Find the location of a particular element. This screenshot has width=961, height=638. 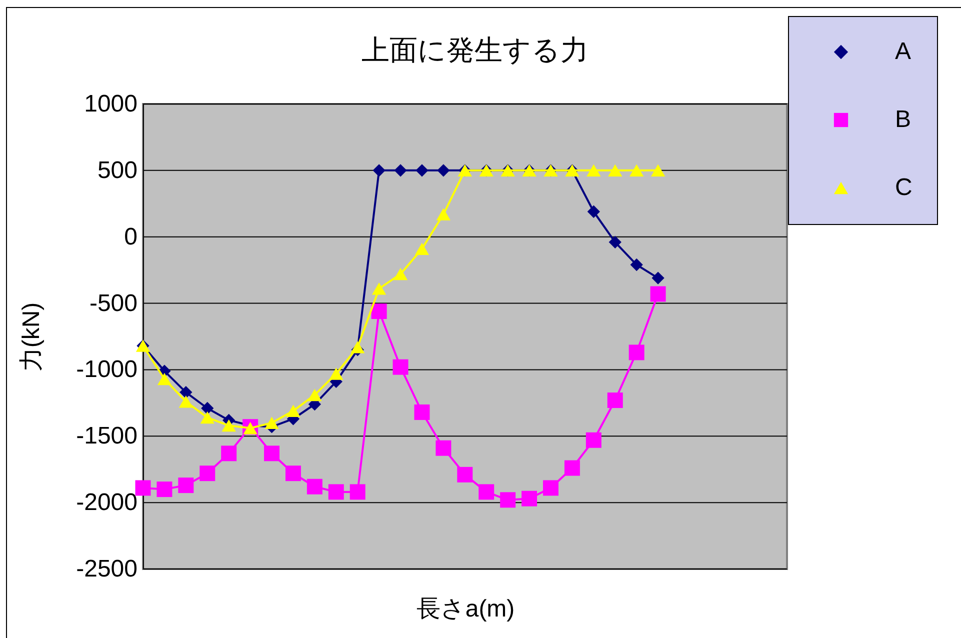

x-axis-title: 長さa(m) is located at coordinates (465, 609).